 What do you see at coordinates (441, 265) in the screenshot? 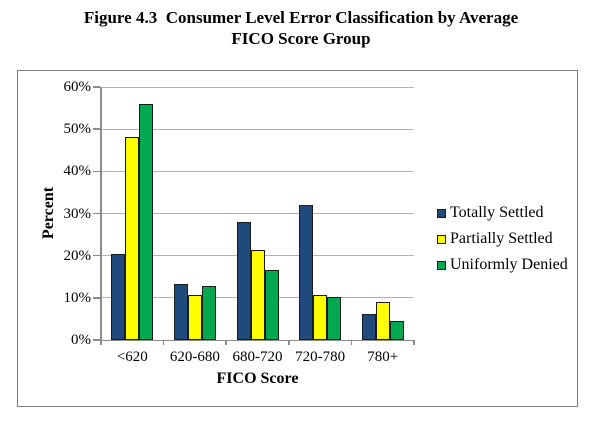
I see `uniformly-denied-swatch` at bounding box center [441, 265].